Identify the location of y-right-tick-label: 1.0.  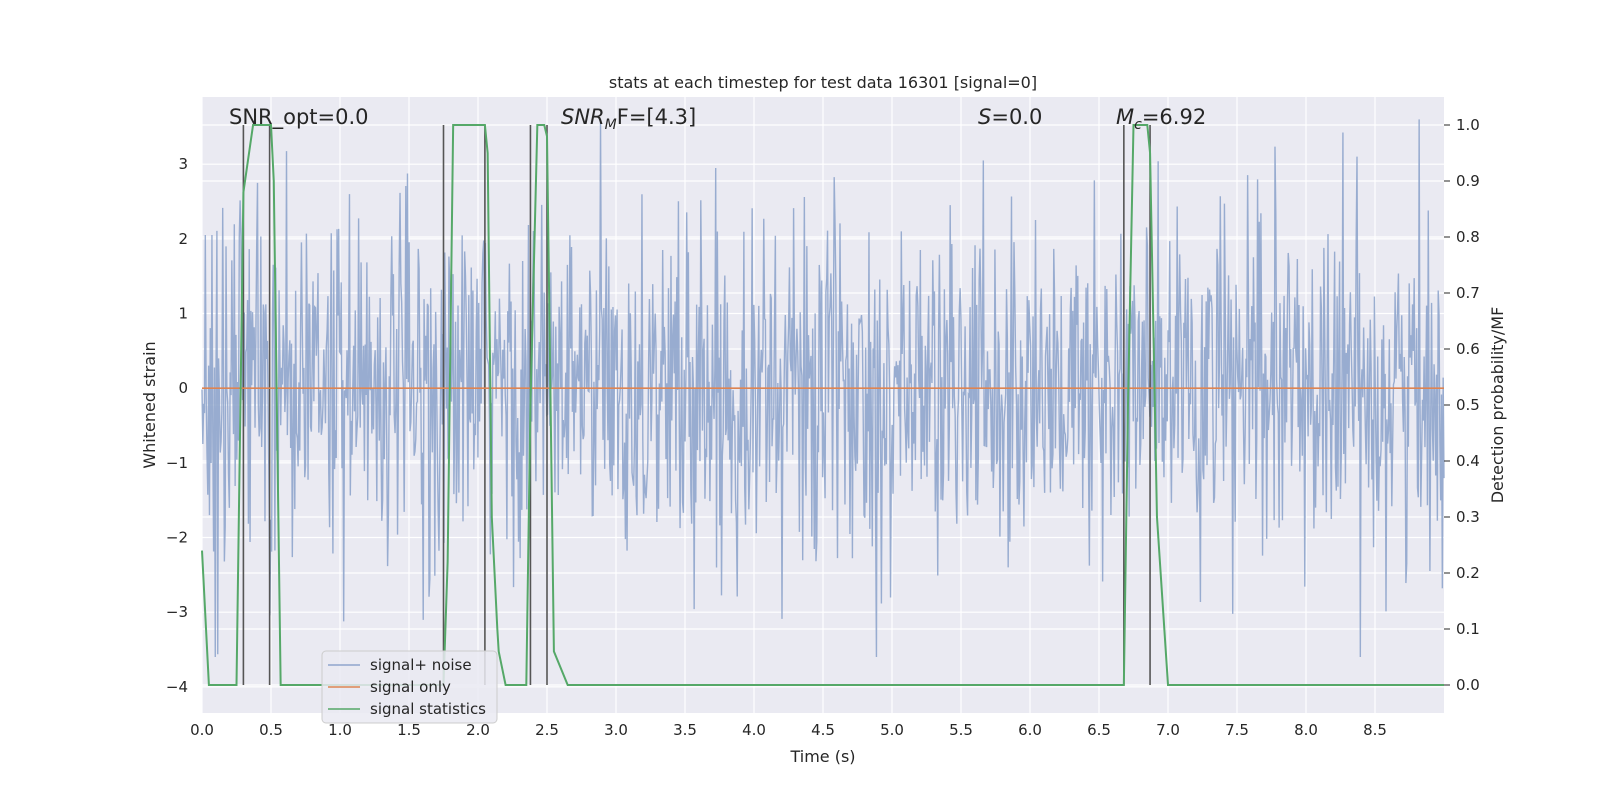
(1468, 125).